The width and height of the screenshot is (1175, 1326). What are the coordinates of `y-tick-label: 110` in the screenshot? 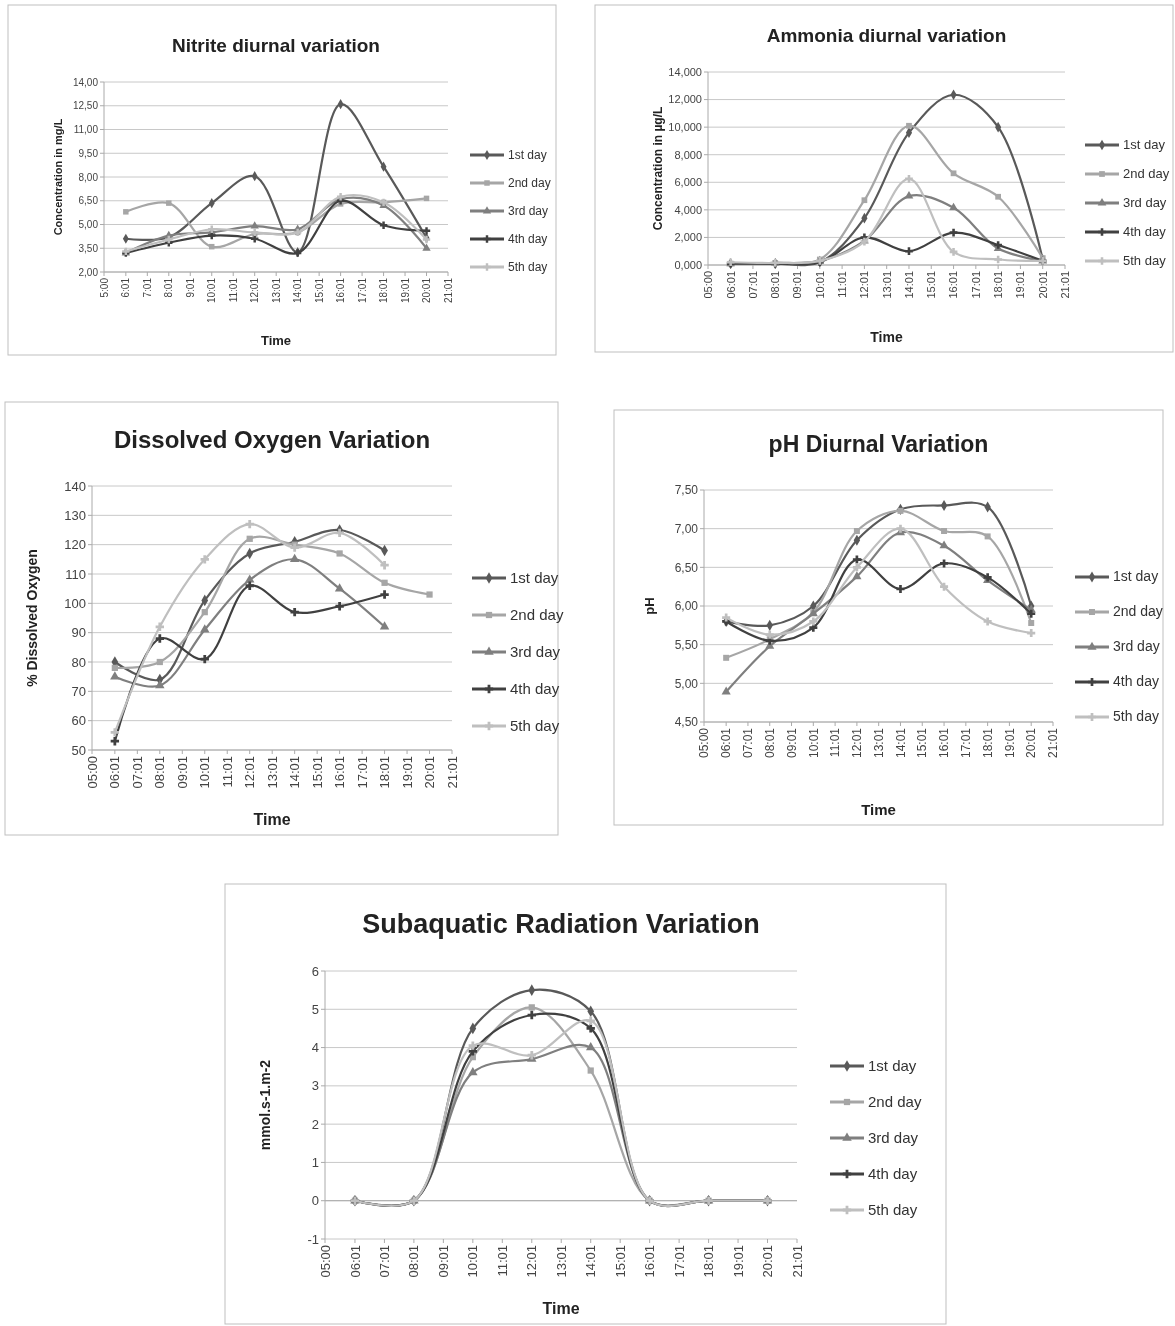 It's located at (75, 574).